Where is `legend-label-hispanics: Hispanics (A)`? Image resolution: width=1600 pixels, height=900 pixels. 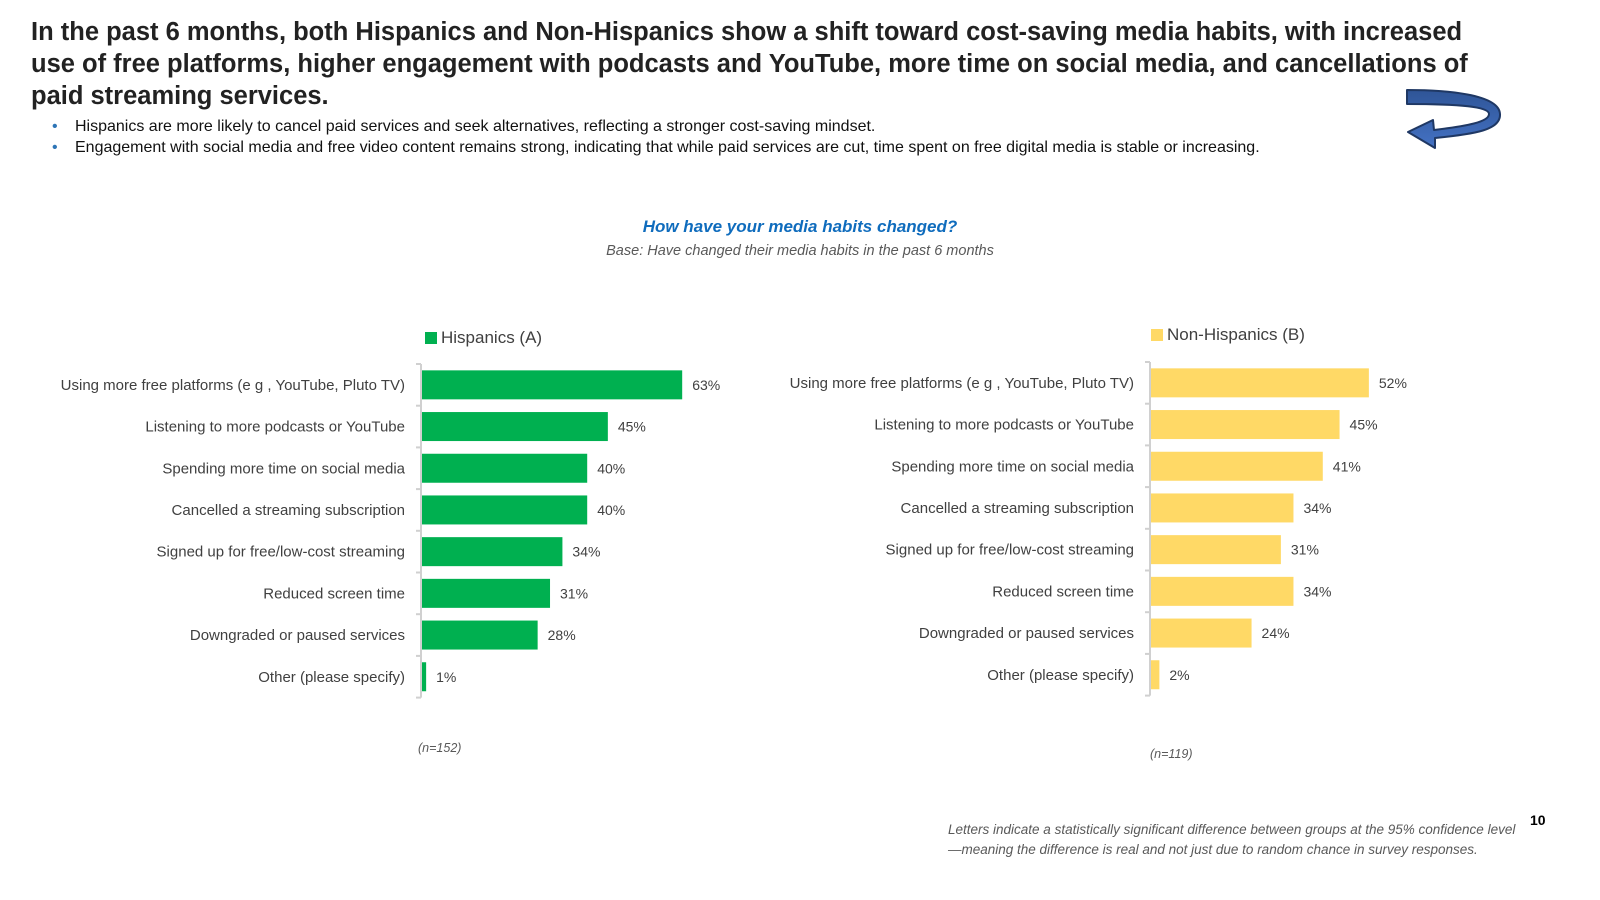
legend-label-hispanics: Hispanics (A) is located at coordinates (492, 337).